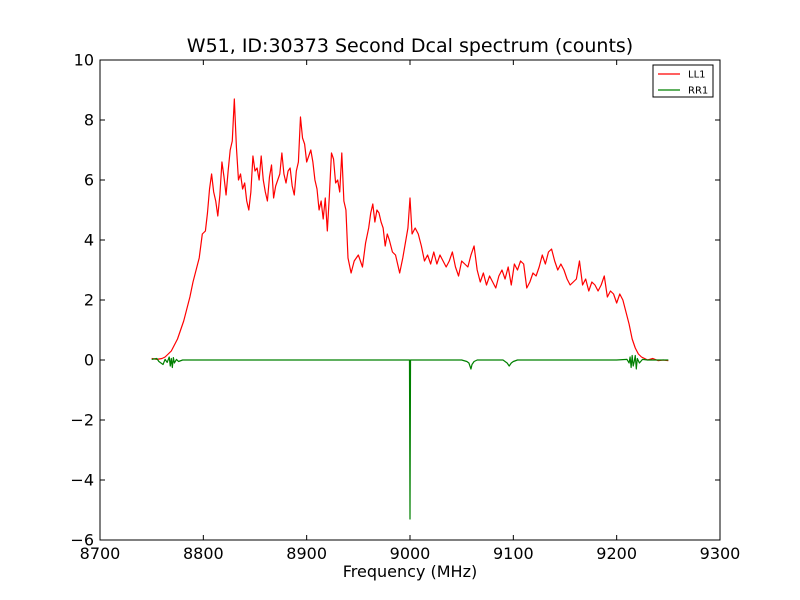  I want to click on x-tick-label: 8700, so click(100, 553).